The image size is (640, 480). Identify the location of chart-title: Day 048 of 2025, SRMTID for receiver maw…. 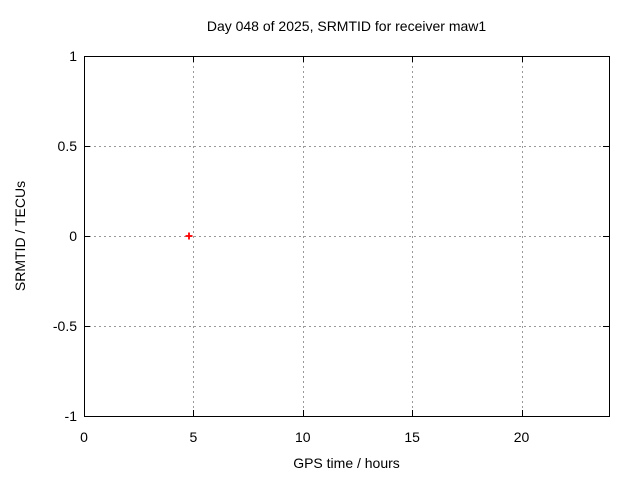
(346, 26).